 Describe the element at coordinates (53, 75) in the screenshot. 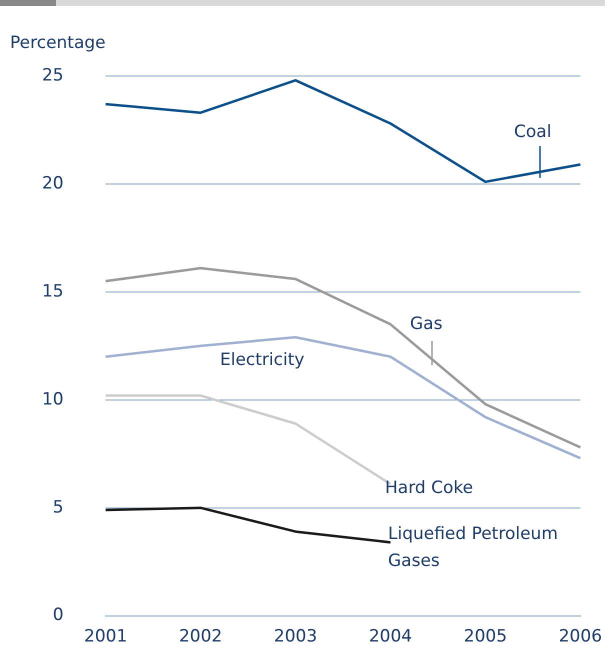

I see `y-tick-label: 25` at that location.